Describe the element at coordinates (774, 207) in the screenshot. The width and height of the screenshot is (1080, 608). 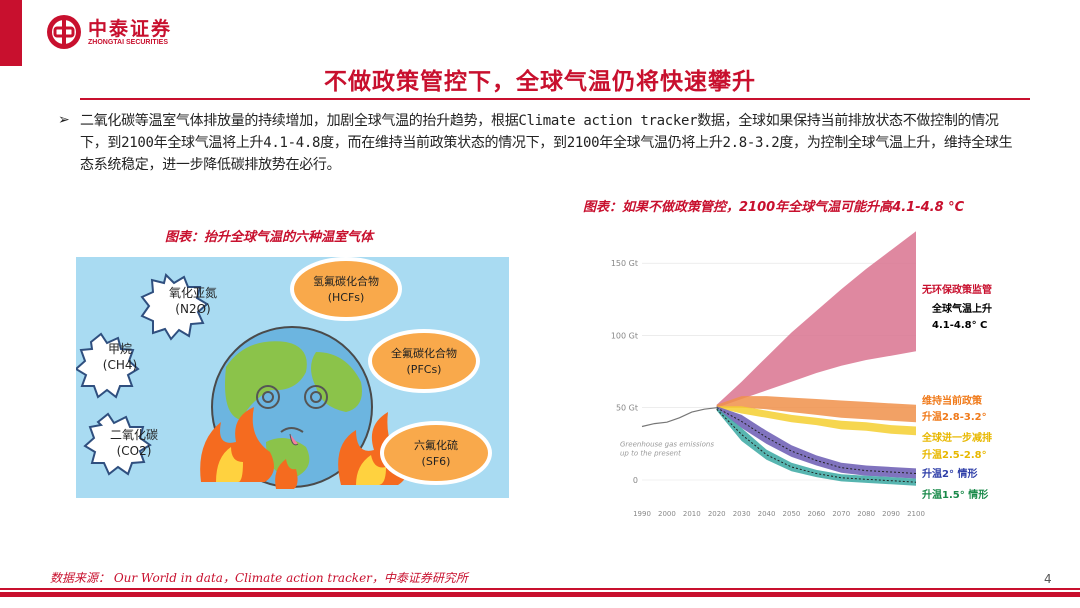
I see `right-figure-caption: 图表：如果不做政策管控，2100年全球气温可能升高4.1-4.8 °C` at that location.